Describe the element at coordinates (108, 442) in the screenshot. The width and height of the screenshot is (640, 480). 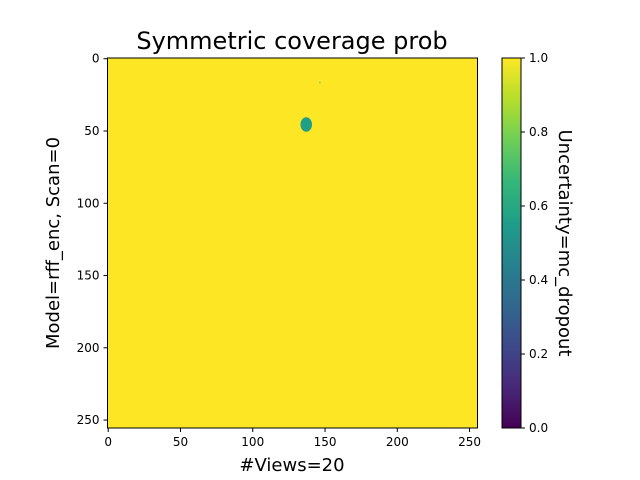
I see `x-tick-label: 0` at that location.